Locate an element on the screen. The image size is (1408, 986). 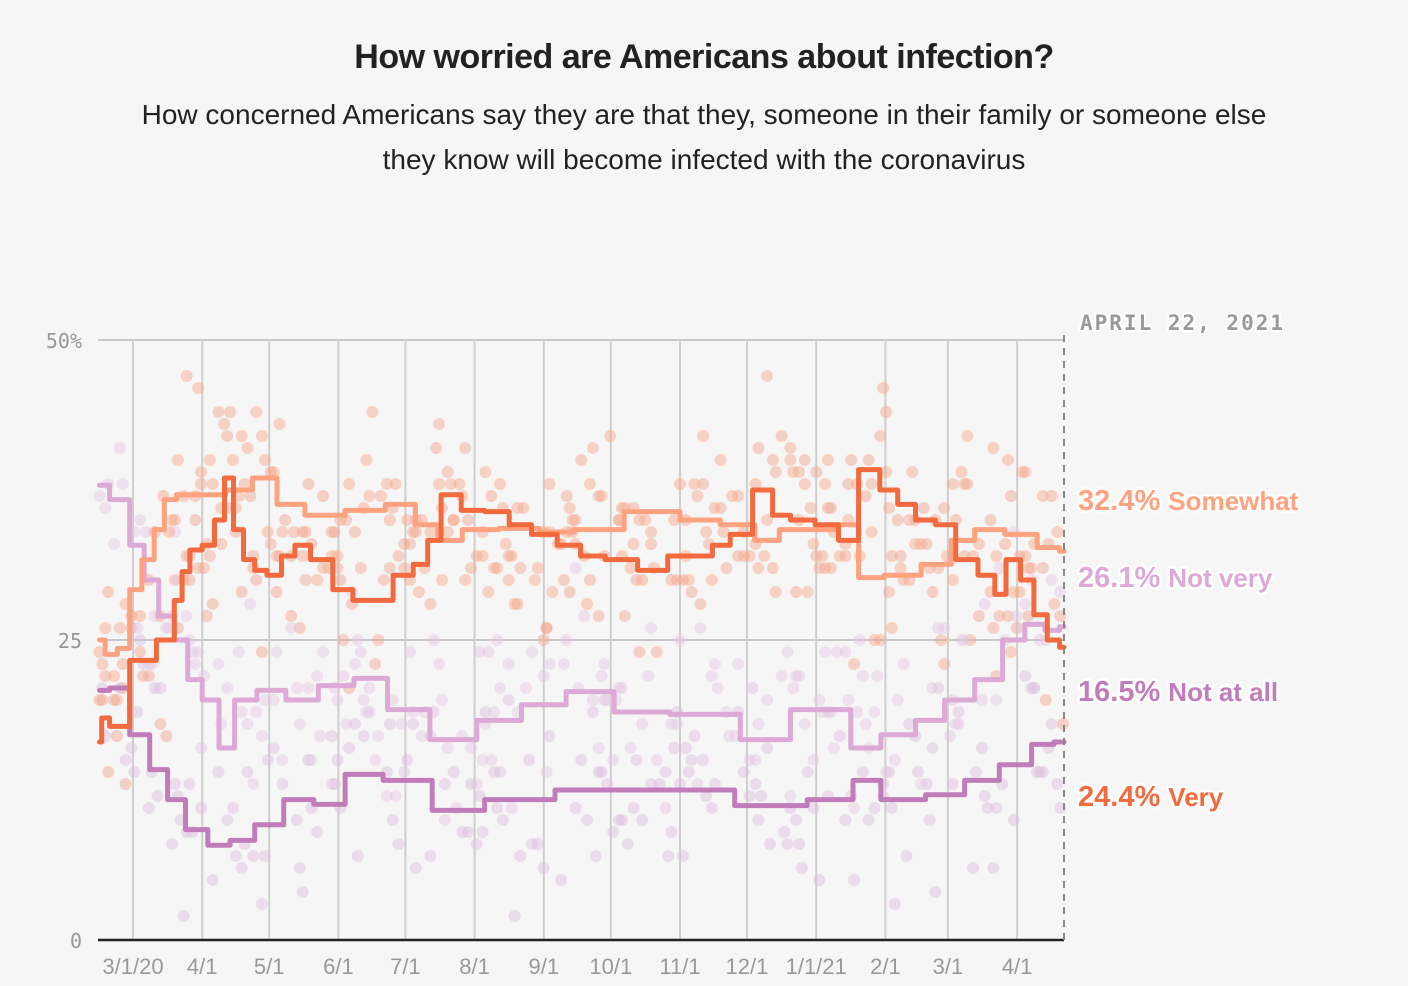
trend-line-somewhat is located at coordinates (582, 566).